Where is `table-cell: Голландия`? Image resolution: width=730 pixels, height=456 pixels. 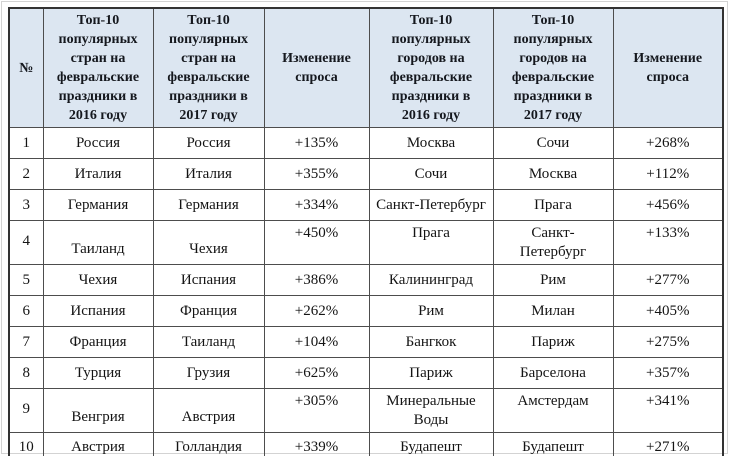
table-cell: Голландия is located at coordinates (208, 444).